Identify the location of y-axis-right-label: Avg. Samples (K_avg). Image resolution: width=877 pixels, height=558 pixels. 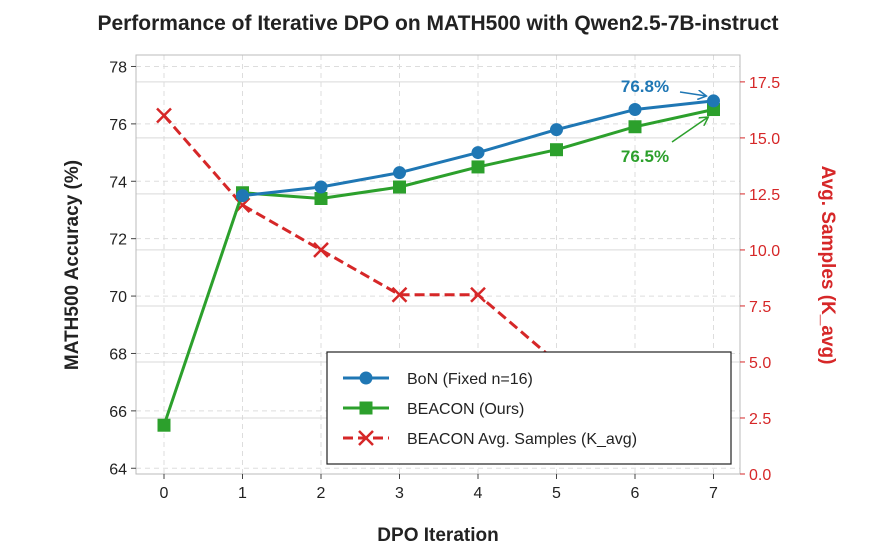
(827, 265).